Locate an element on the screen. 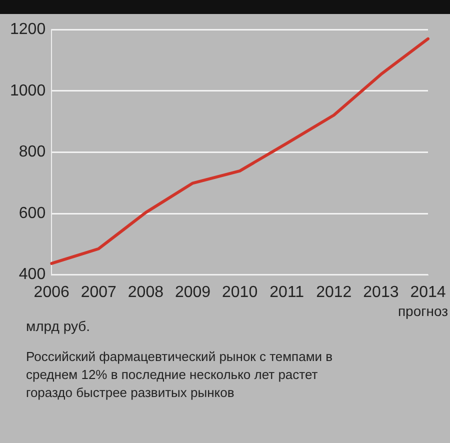 Image resolution: width=450 pixels, height=443 pixels. x-tick-label: 2012 is located at coordinates (334, 292).